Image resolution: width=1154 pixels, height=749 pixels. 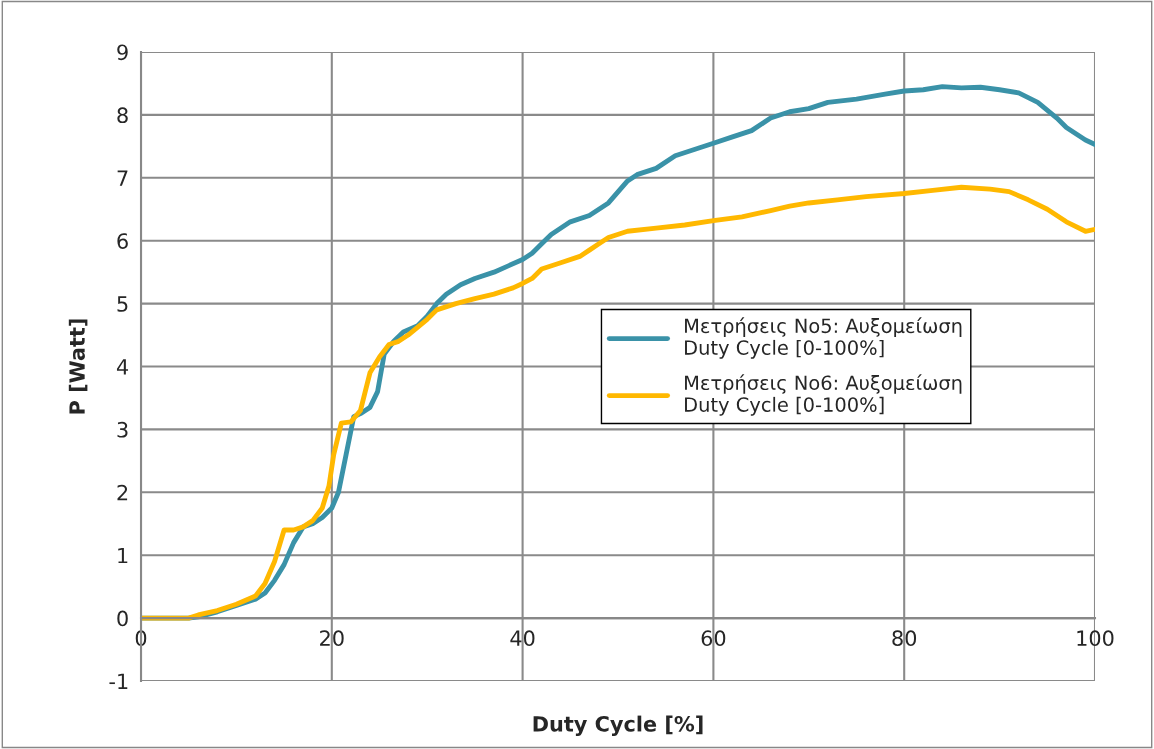 What do you see at coordinates (123, 555) in the screenshot?
I see `y-tick-label: 1` at bounding box center [123, 555].